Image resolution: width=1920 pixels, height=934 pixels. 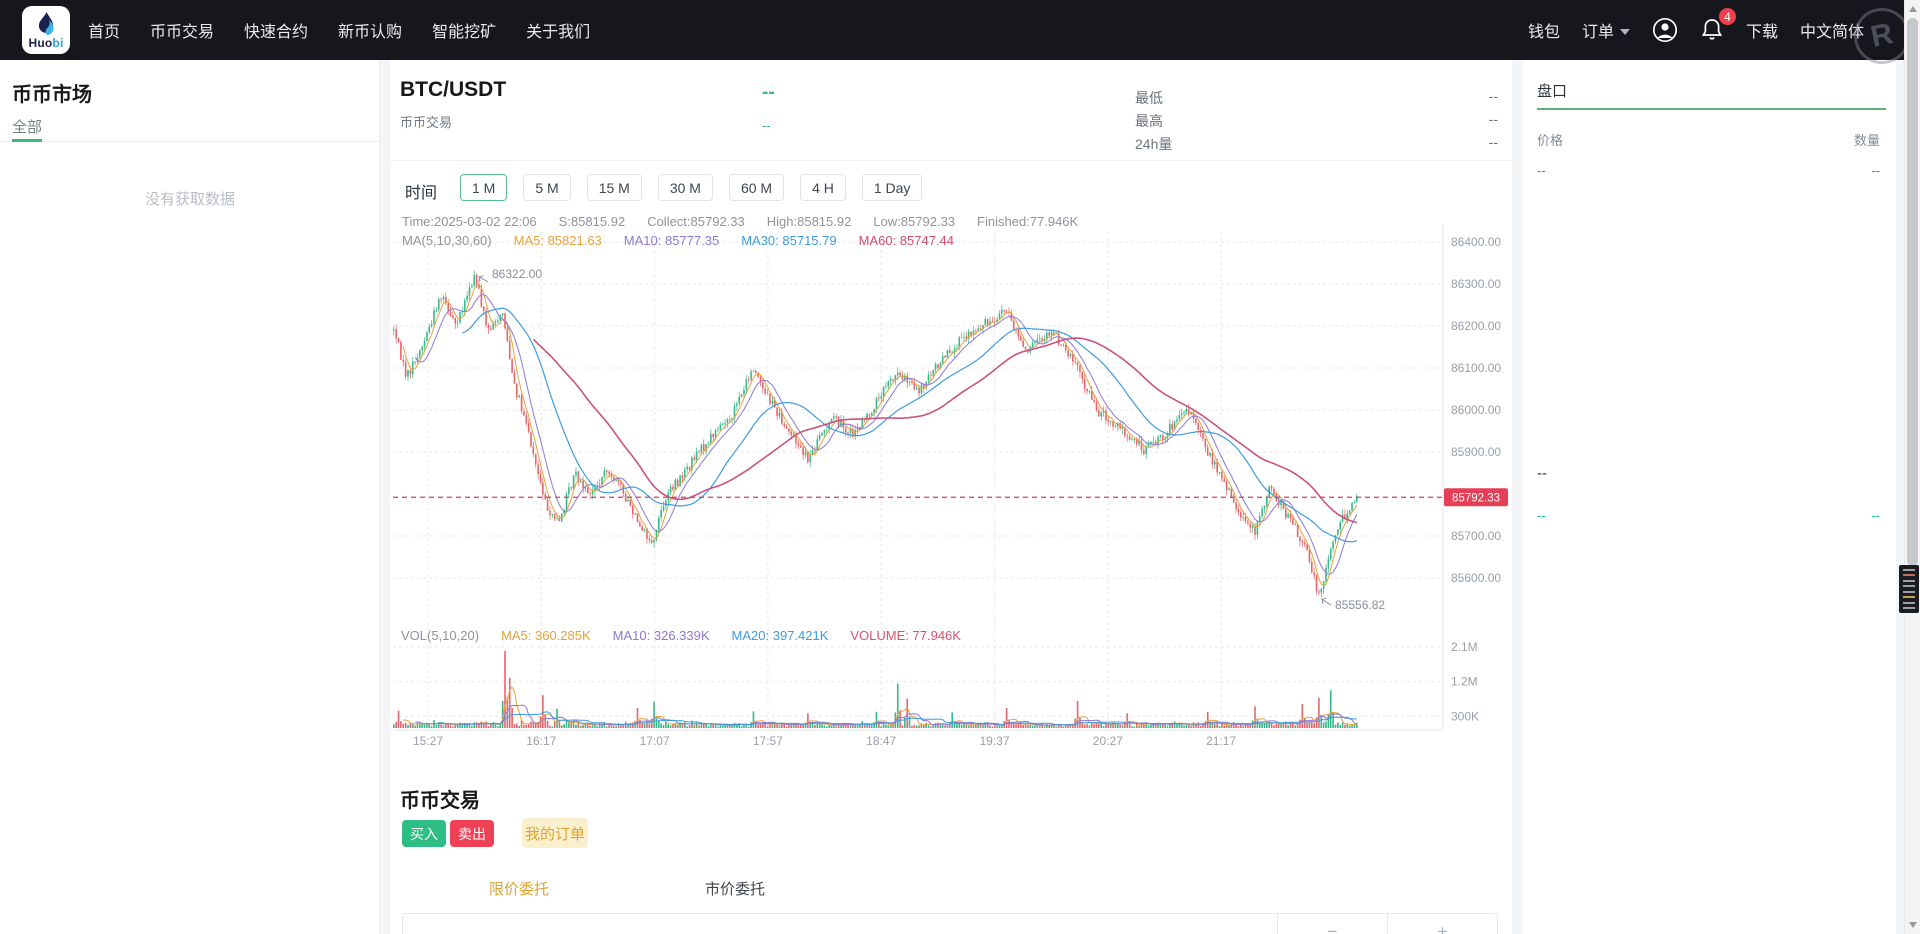 I want to click on timeframe-1m-button: 1 M, so click(x=484, y=187).